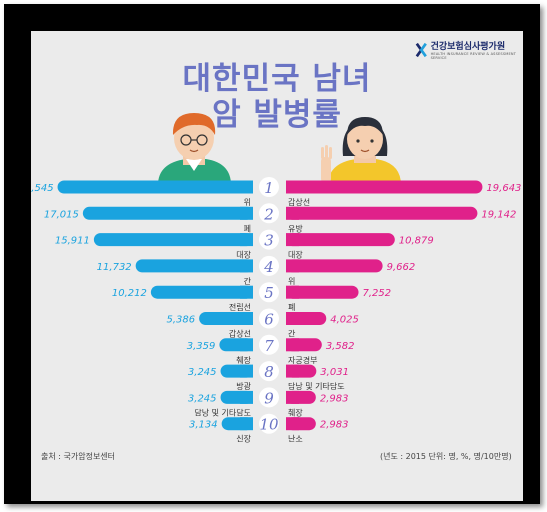 The image size is (547, 512). I want to click on male-value-label: 17,015, so click(61, 214).